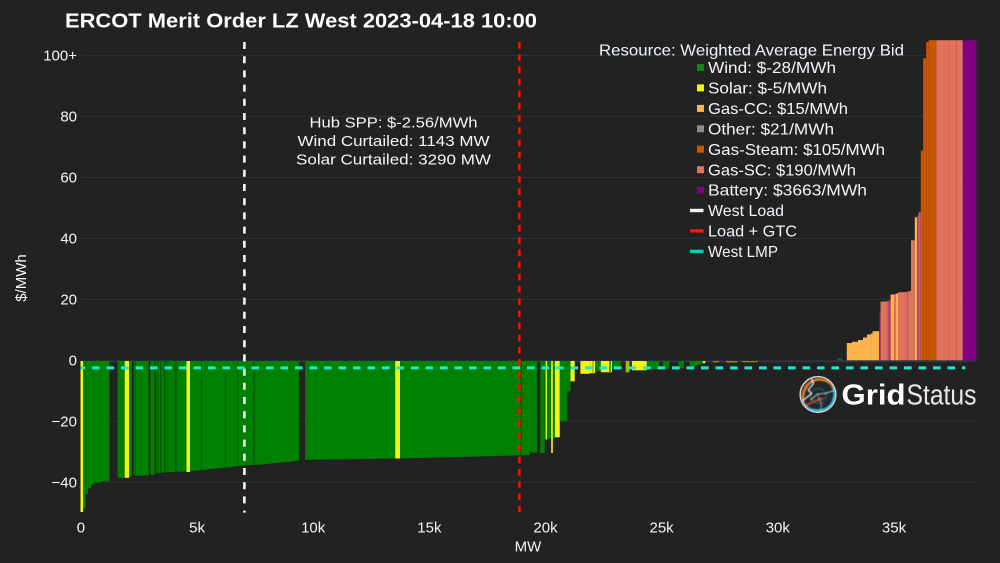 The width and height of the screenshot is (1000, 563). What do you see at coordinates (874, 396) in the screenshot?
I see `svg-text: Grid` at bounding box center [874, 396].